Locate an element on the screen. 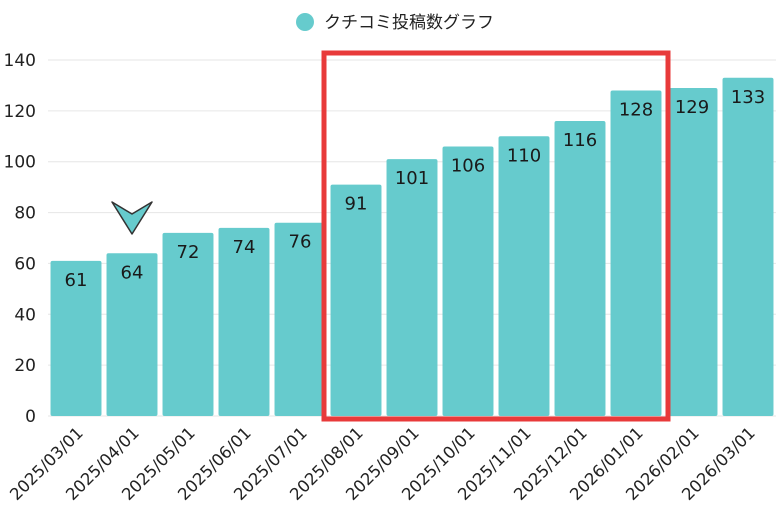 Image resolution: width=779 pixels, height=518 pixels. y-axis-tick-labels: 0 20 40 60 80 100 120 140 is located at coordinates (20, 239).